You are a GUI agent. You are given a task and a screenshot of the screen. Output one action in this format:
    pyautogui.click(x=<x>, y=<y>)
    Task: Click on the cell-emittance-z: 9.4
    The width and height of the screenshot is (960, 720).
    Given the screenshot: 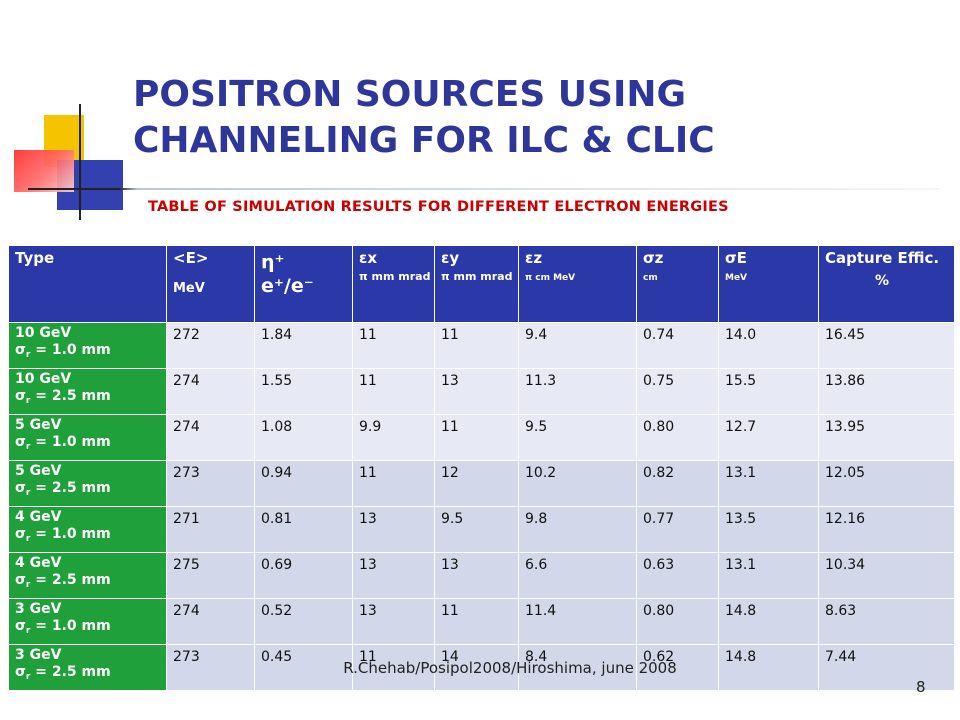 What is the action you would take?
    pyautogui.click(x=577, y=345)
    